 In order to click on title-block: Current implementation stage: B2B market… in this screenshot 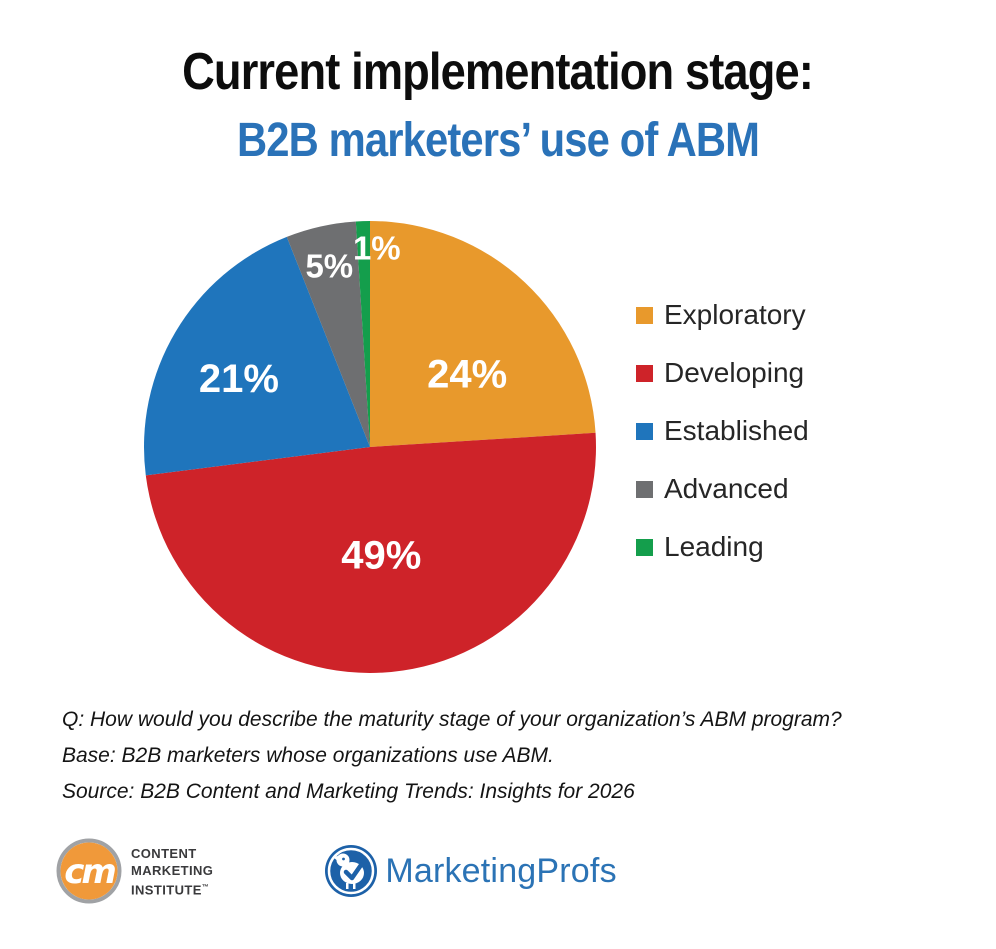, I will do `click(498, 105)`.